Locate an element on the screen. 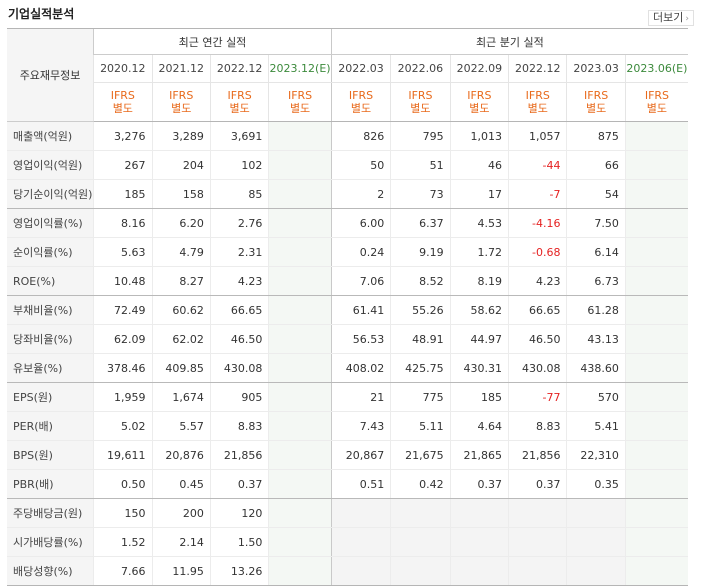 The image size is (708, 586). value-cell: 267 is located at coordinates (123, 165).